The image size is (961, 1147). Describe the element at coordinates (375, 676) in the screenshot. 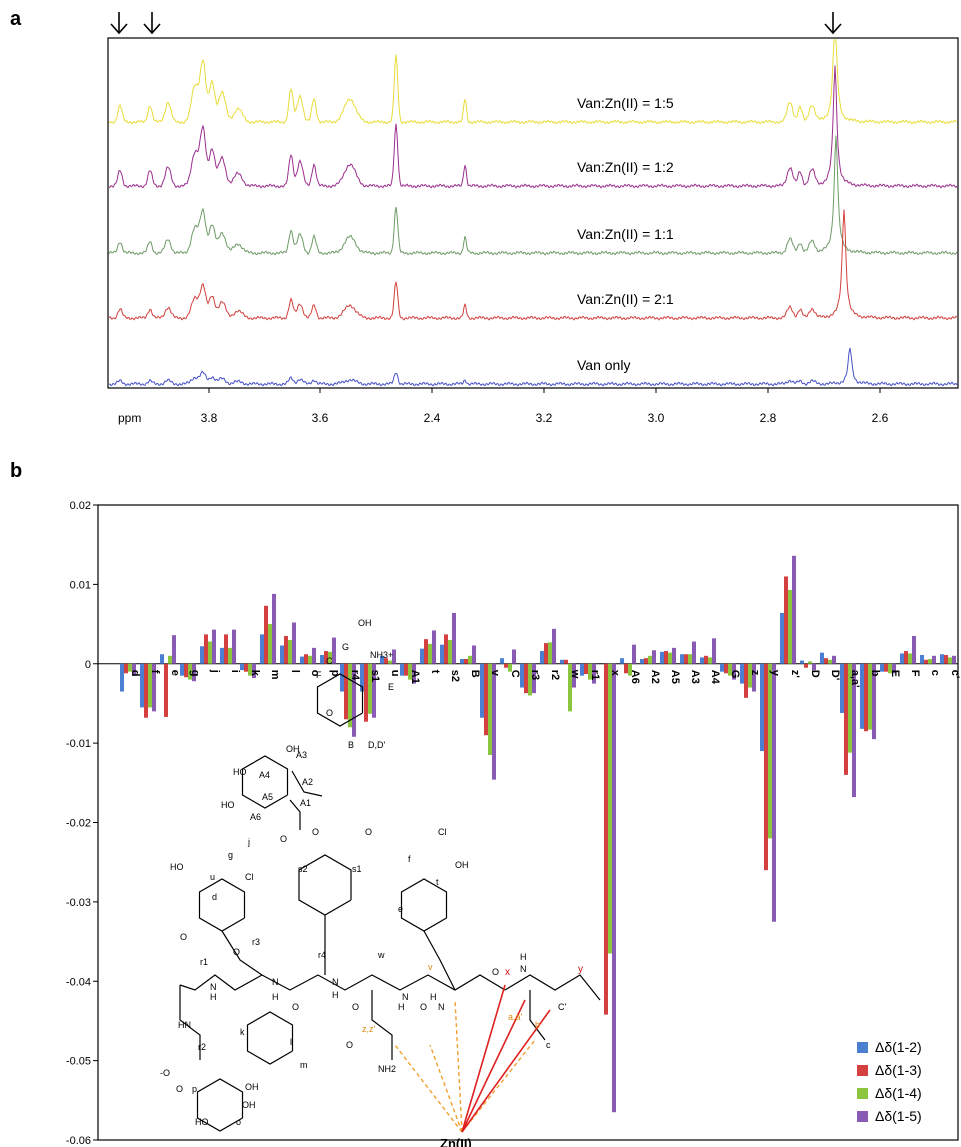

I see `category-label: s1` at that location.